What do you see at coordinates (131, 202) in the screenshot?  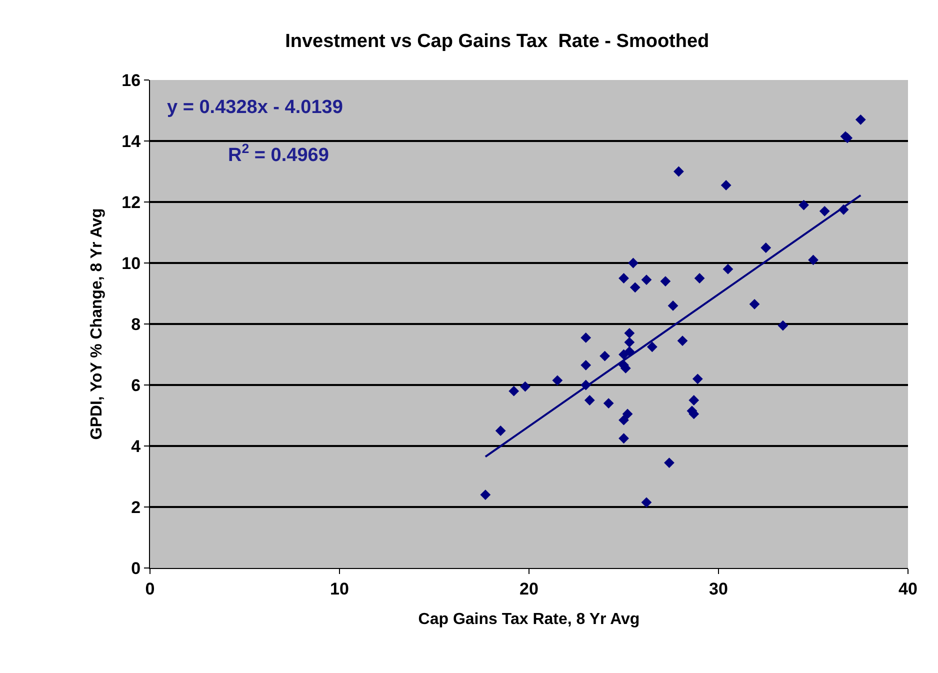 I see `y-tick-label: 12` at bounding box center [131, 202].